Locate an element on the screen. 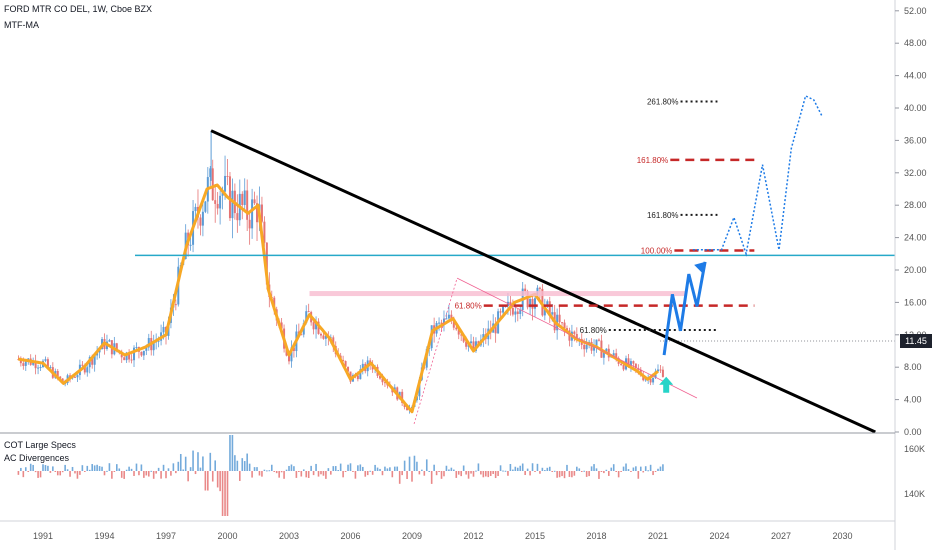 The width and height of the screenshot is (932, 550). y-tick-label: 16.00 is located at coordinates (915, 302).